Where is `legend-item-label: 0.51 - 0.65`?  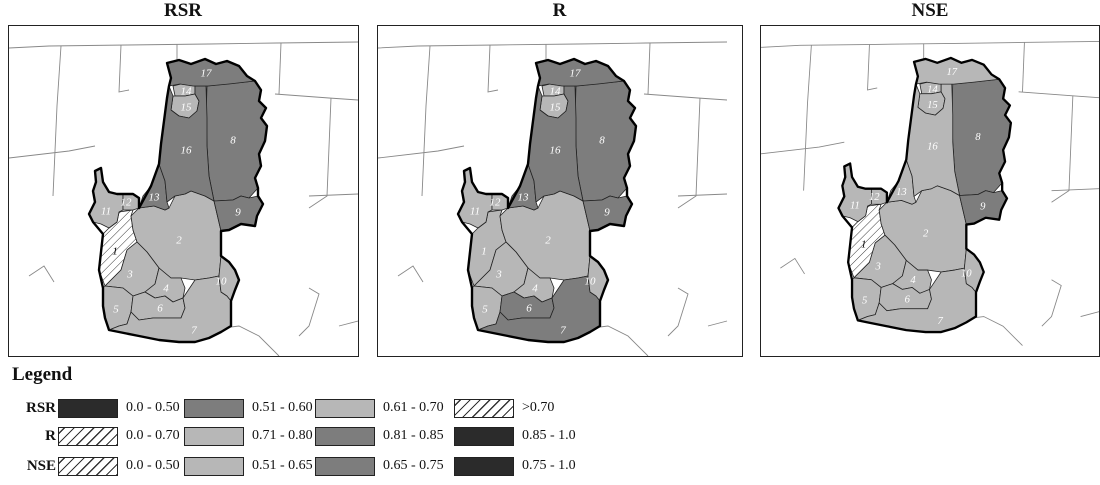
legend-item-label: 0.51 - 0.65 is located at coordinates (282, 465).